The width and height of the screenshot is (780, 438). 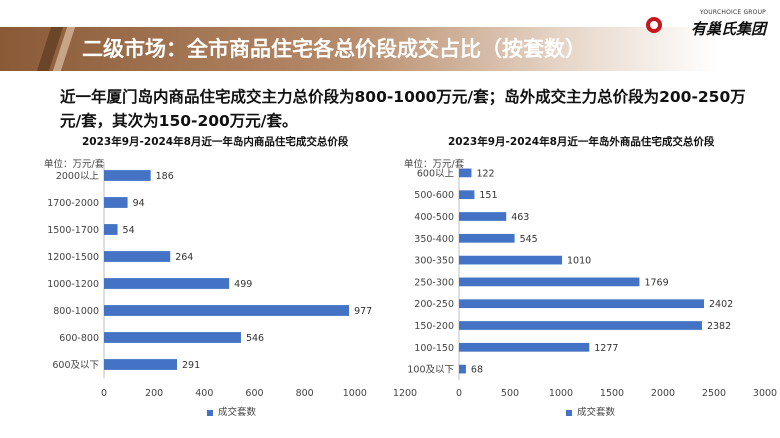 What do you see at coordinates (154, 393) in the screenshot?
I see `x-tick-label: 200` at bounding box center [154, 393].